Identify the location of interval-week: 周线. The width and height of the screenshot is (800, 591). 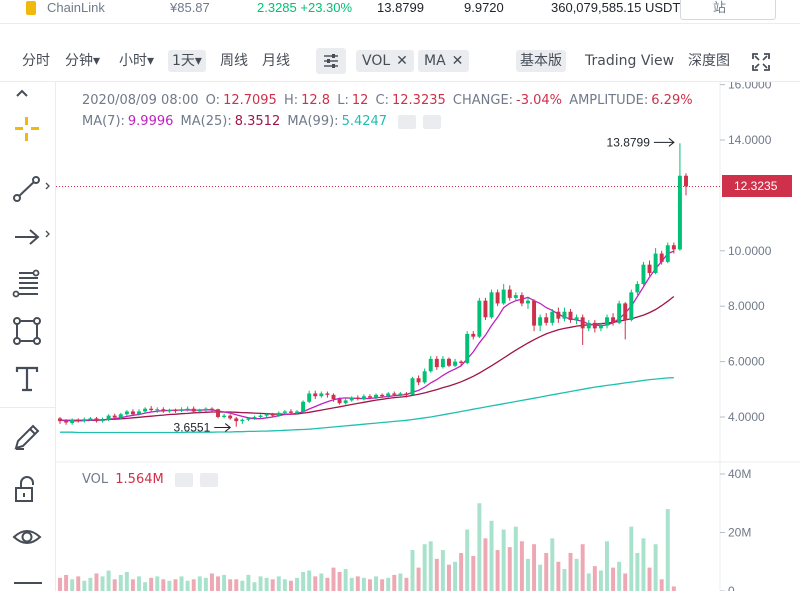
(234, 61).